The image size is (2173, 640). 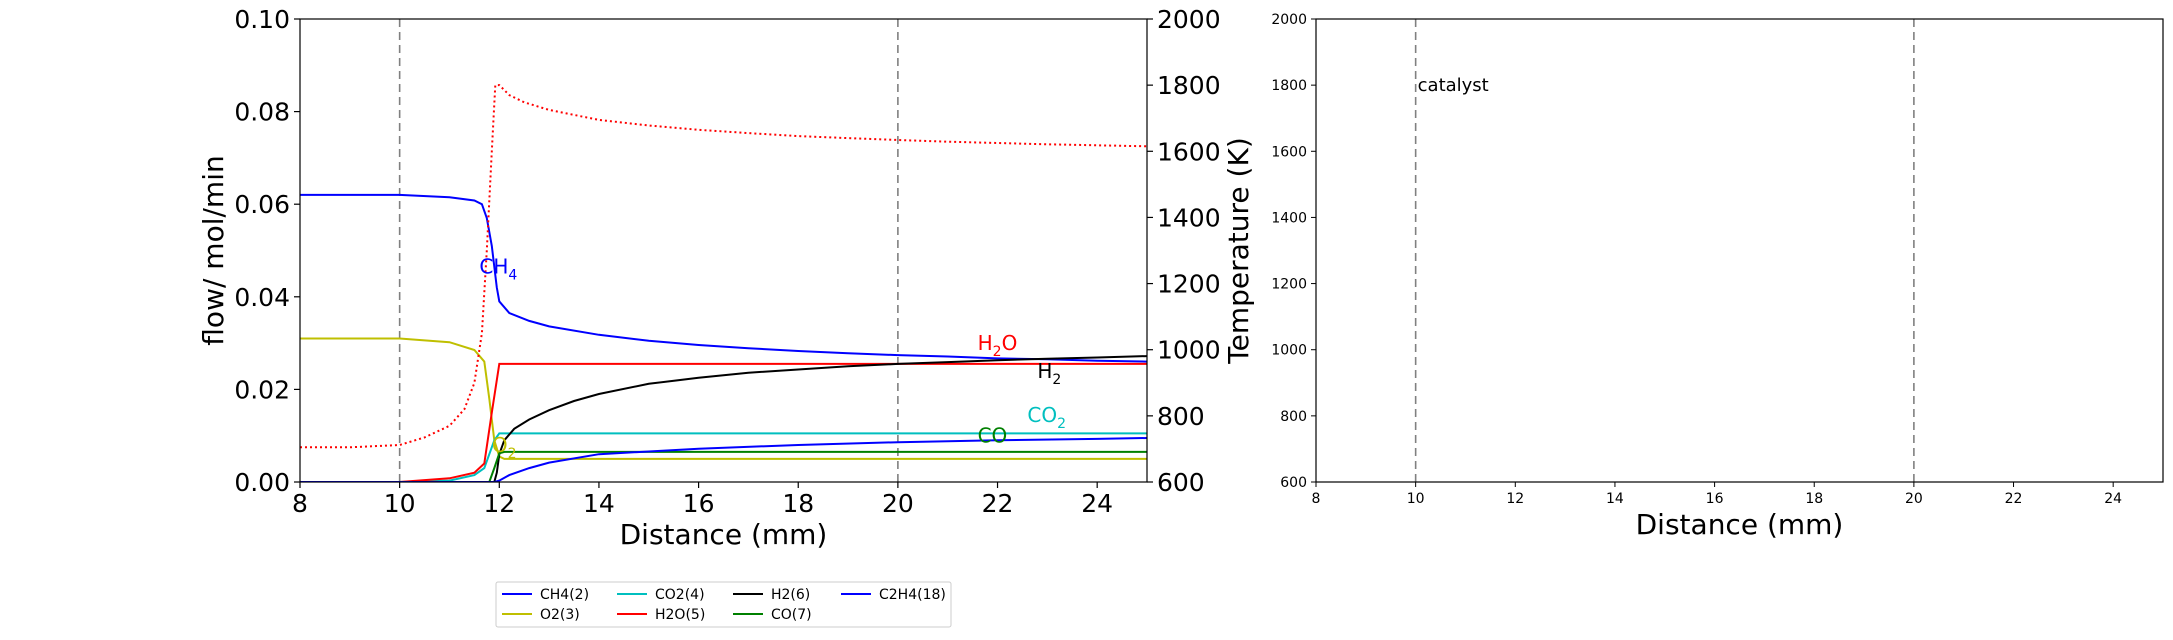 I want to click on legend-entry-label: O2(3), so click(x=560, y=615).